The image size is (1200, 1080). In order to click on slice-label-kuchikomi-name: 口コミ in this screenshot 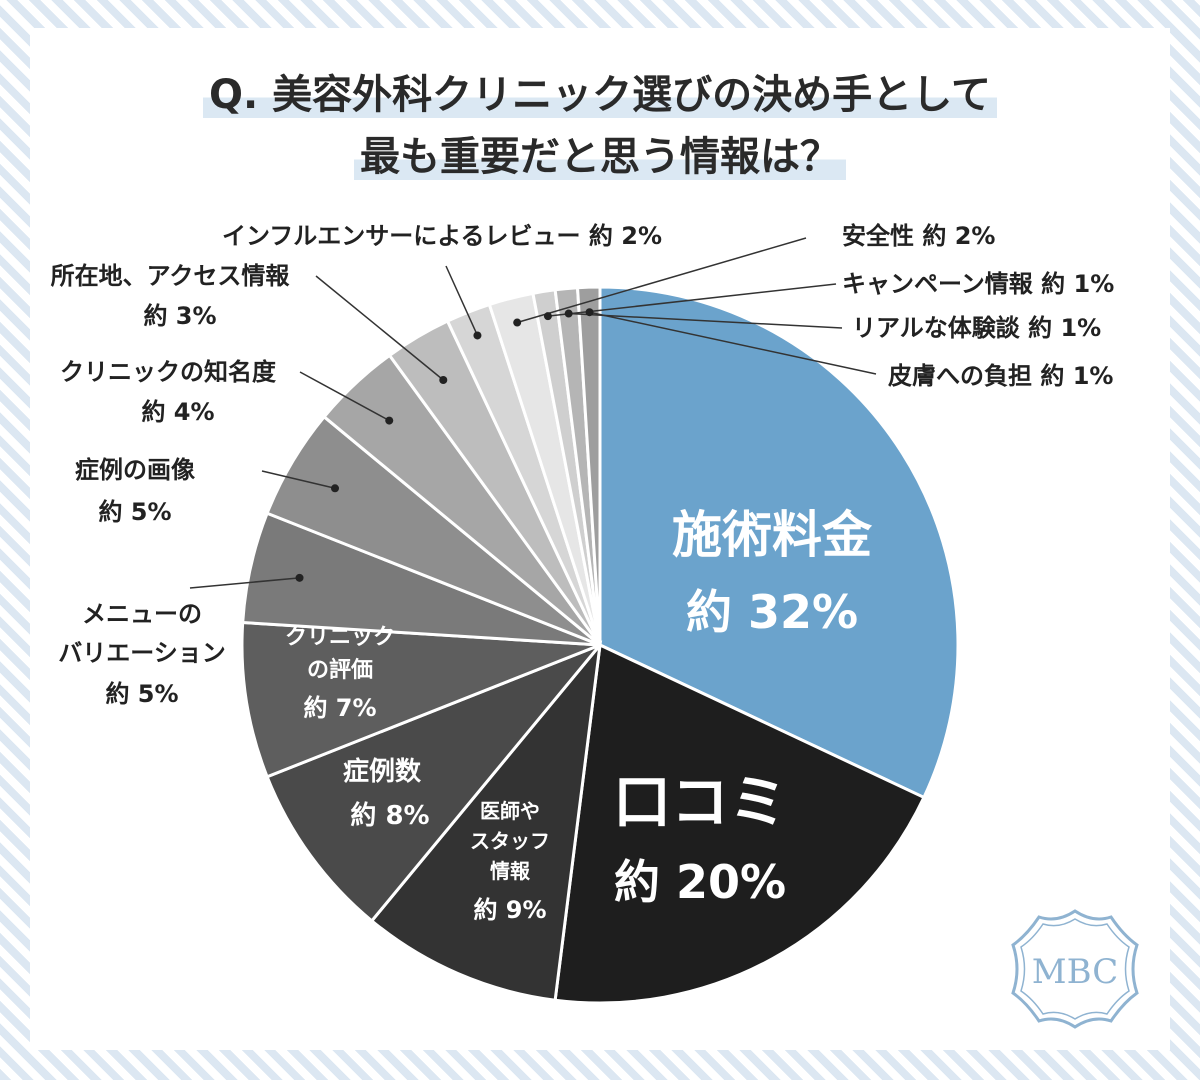, I will do `click(700, 802)`.